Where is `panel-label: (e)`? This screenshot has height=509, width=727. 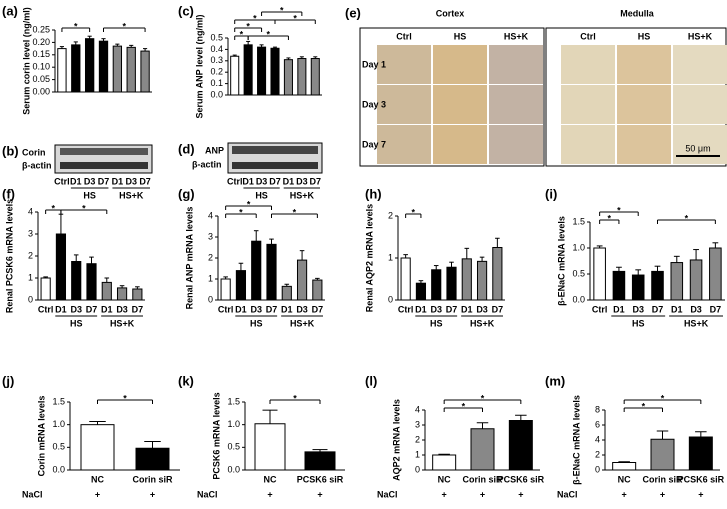 panel-label: (e) is located at coordinates (353, 12).